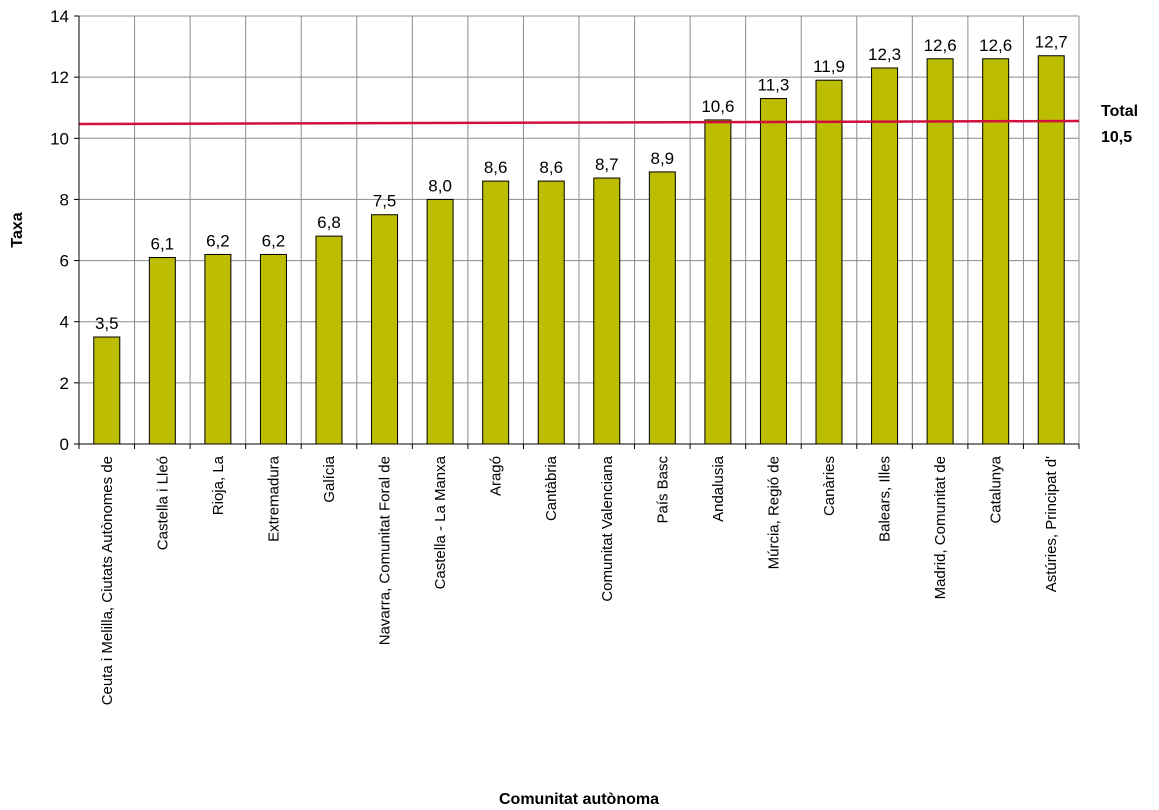  What do you see at coordinates (163, 244) in the screenshot?
I see `bar-value-label: 6,1` at bounding box center [163, 244].